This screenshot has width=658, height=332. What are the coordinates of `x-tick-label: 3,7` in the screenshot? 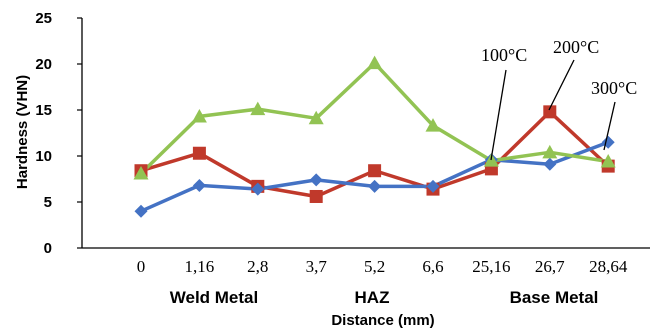 It's located at (317, 266).